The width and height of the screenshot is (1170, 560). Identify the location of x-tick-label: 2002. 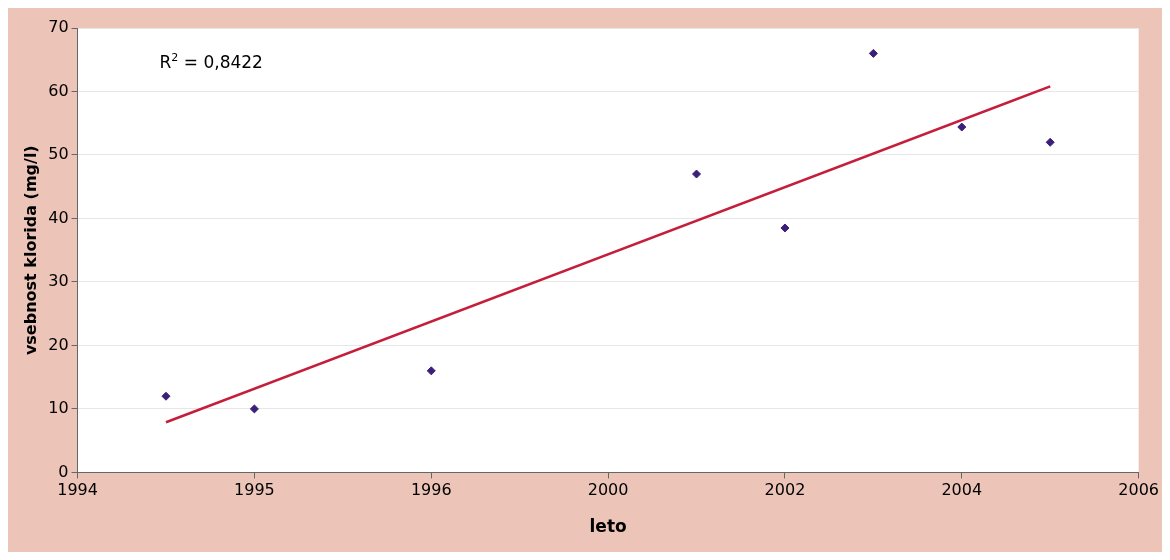
(785, 490).